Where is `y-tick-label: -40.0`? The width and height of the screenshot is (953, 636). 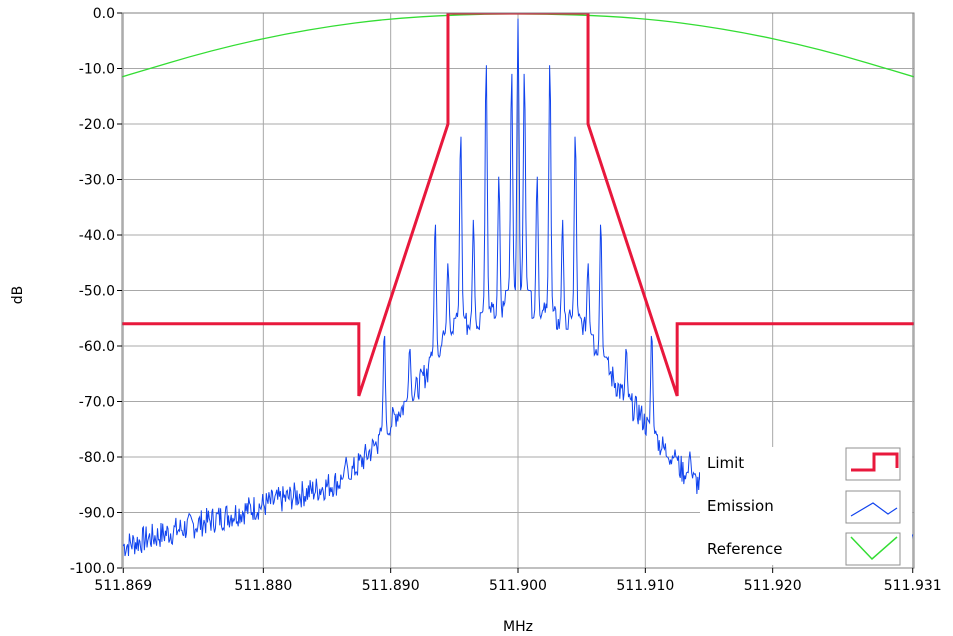 y-tick-label: -40.0 is located at coordinates (97, 236).